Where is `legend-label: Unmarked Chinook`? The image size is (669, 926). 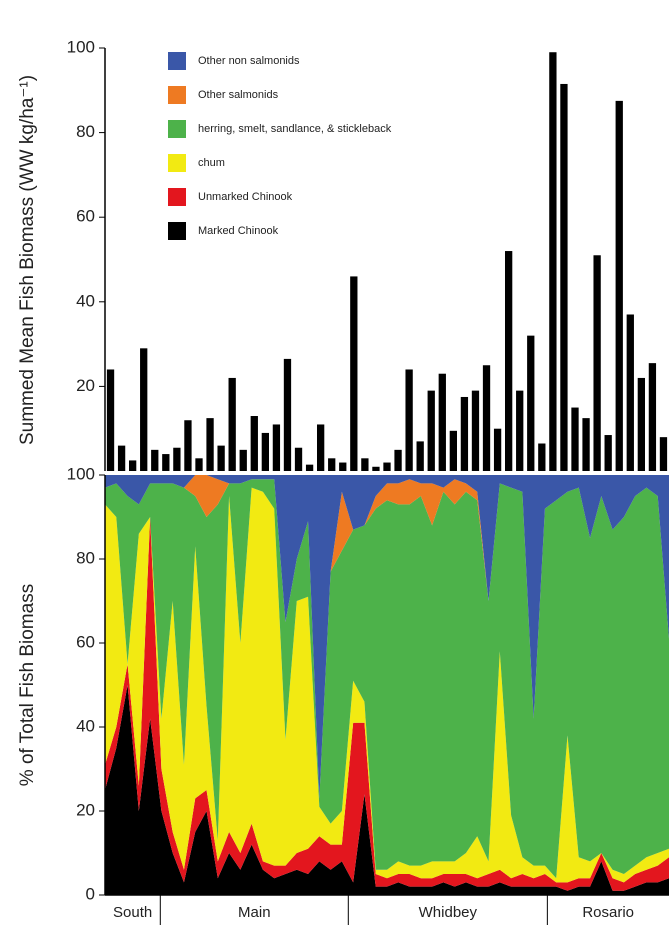 legend-label: Unmarked Chinook is located at coordinates (245, 197).